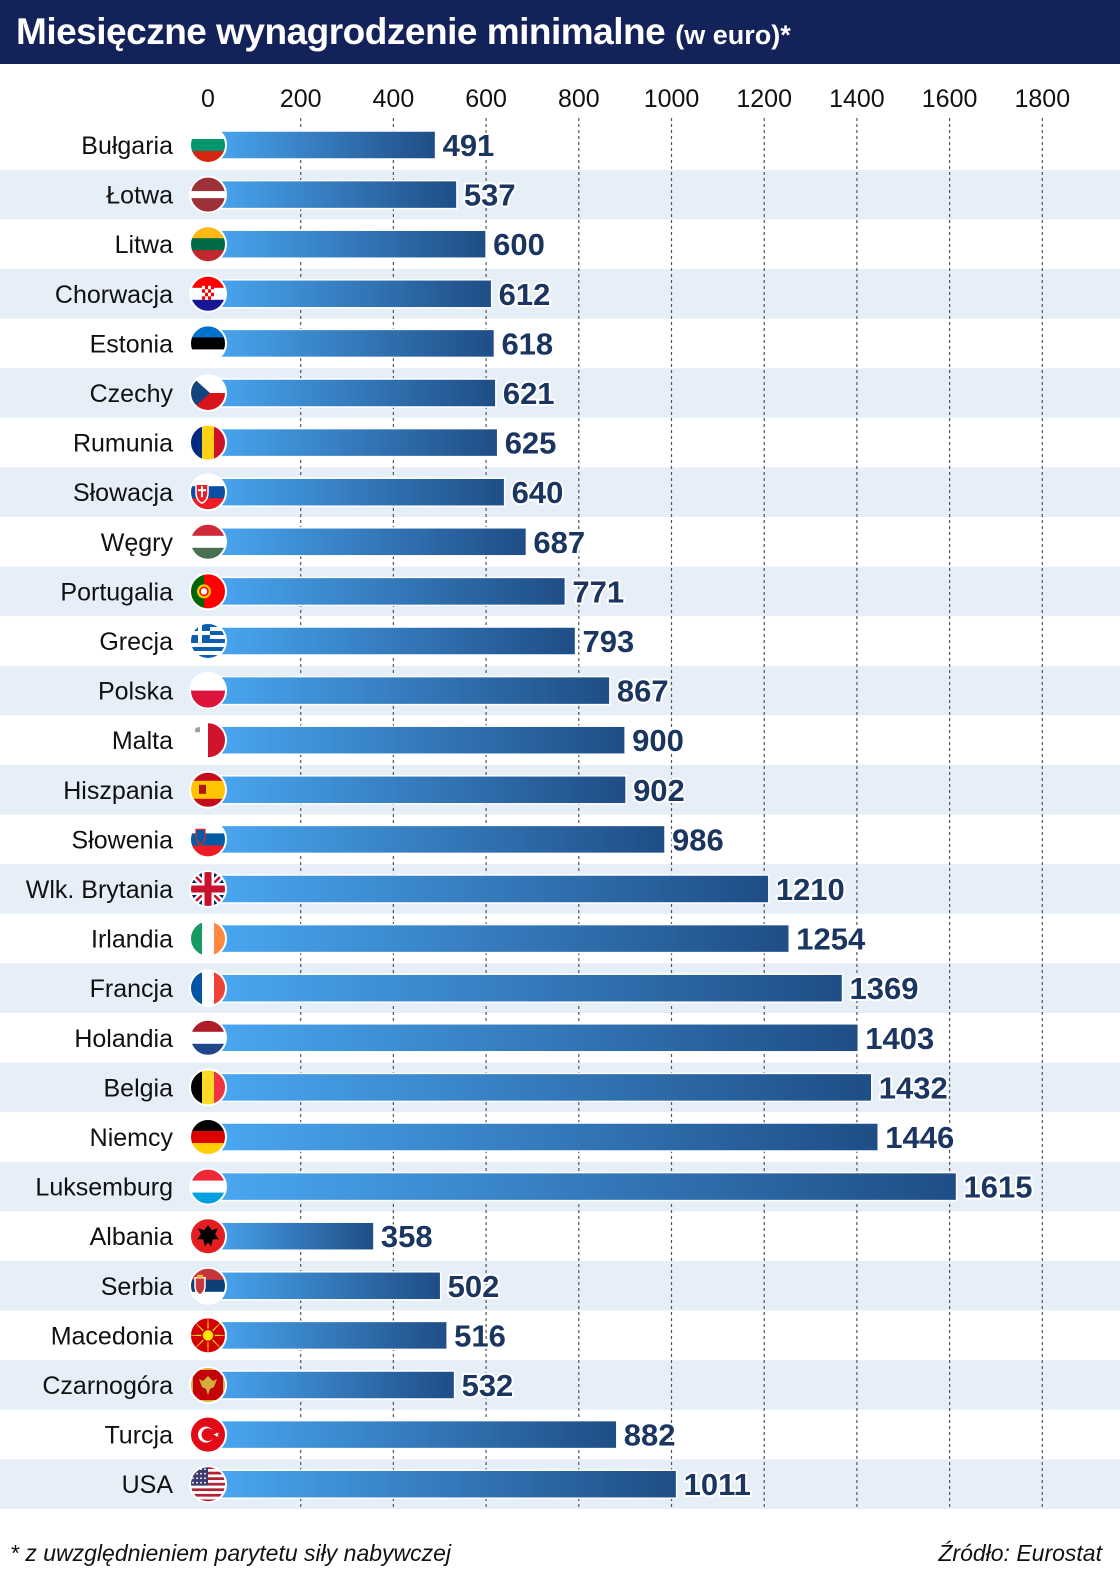 The width and height of the screenshot is (1120, 1580). I want to click on malta-flag-icon, so click(208, 740).